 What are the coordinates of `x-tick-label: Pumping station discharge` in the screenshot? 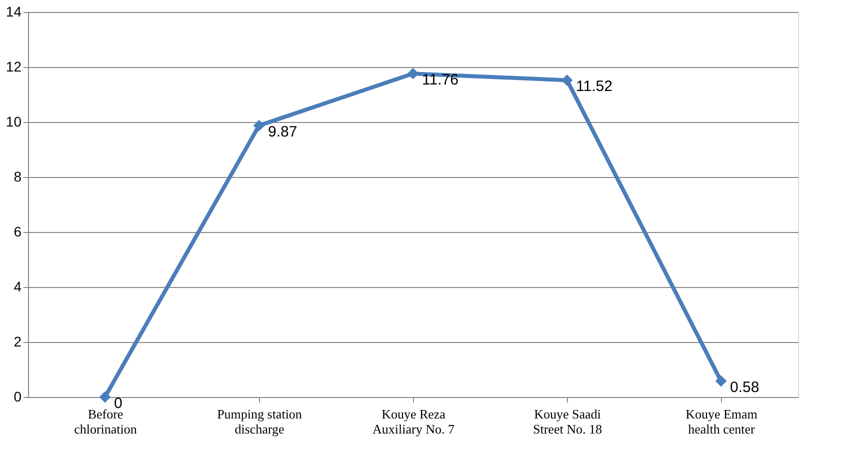 It's located at (259, 421).